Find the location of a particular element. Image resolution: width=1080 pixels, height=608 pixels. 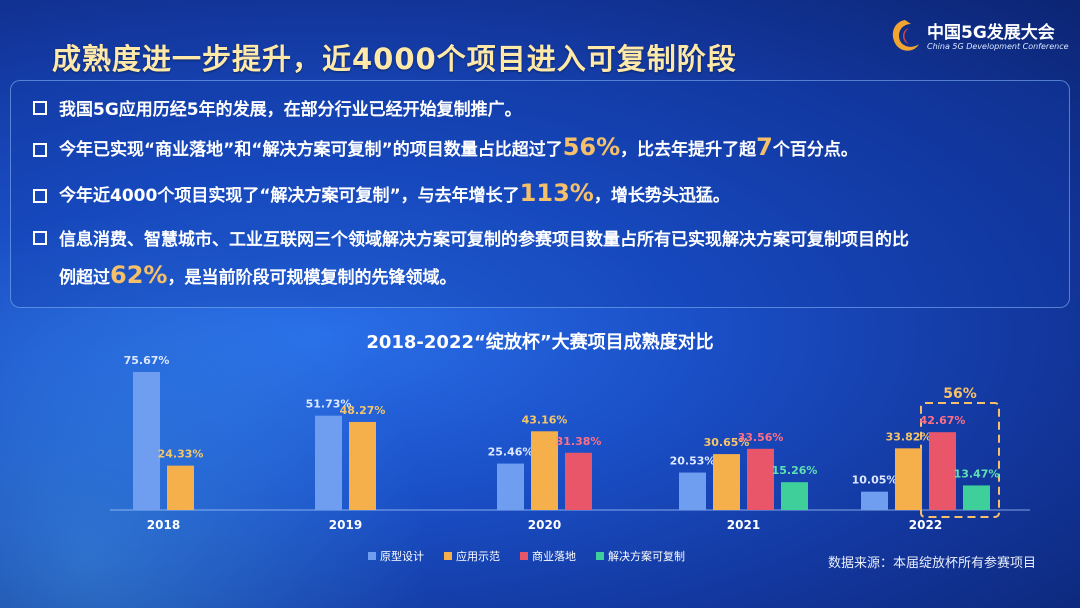

page-headline: 成熟度进一步提升，近4000个项目进入可复制阶段 is located at coordinates (394, 59).